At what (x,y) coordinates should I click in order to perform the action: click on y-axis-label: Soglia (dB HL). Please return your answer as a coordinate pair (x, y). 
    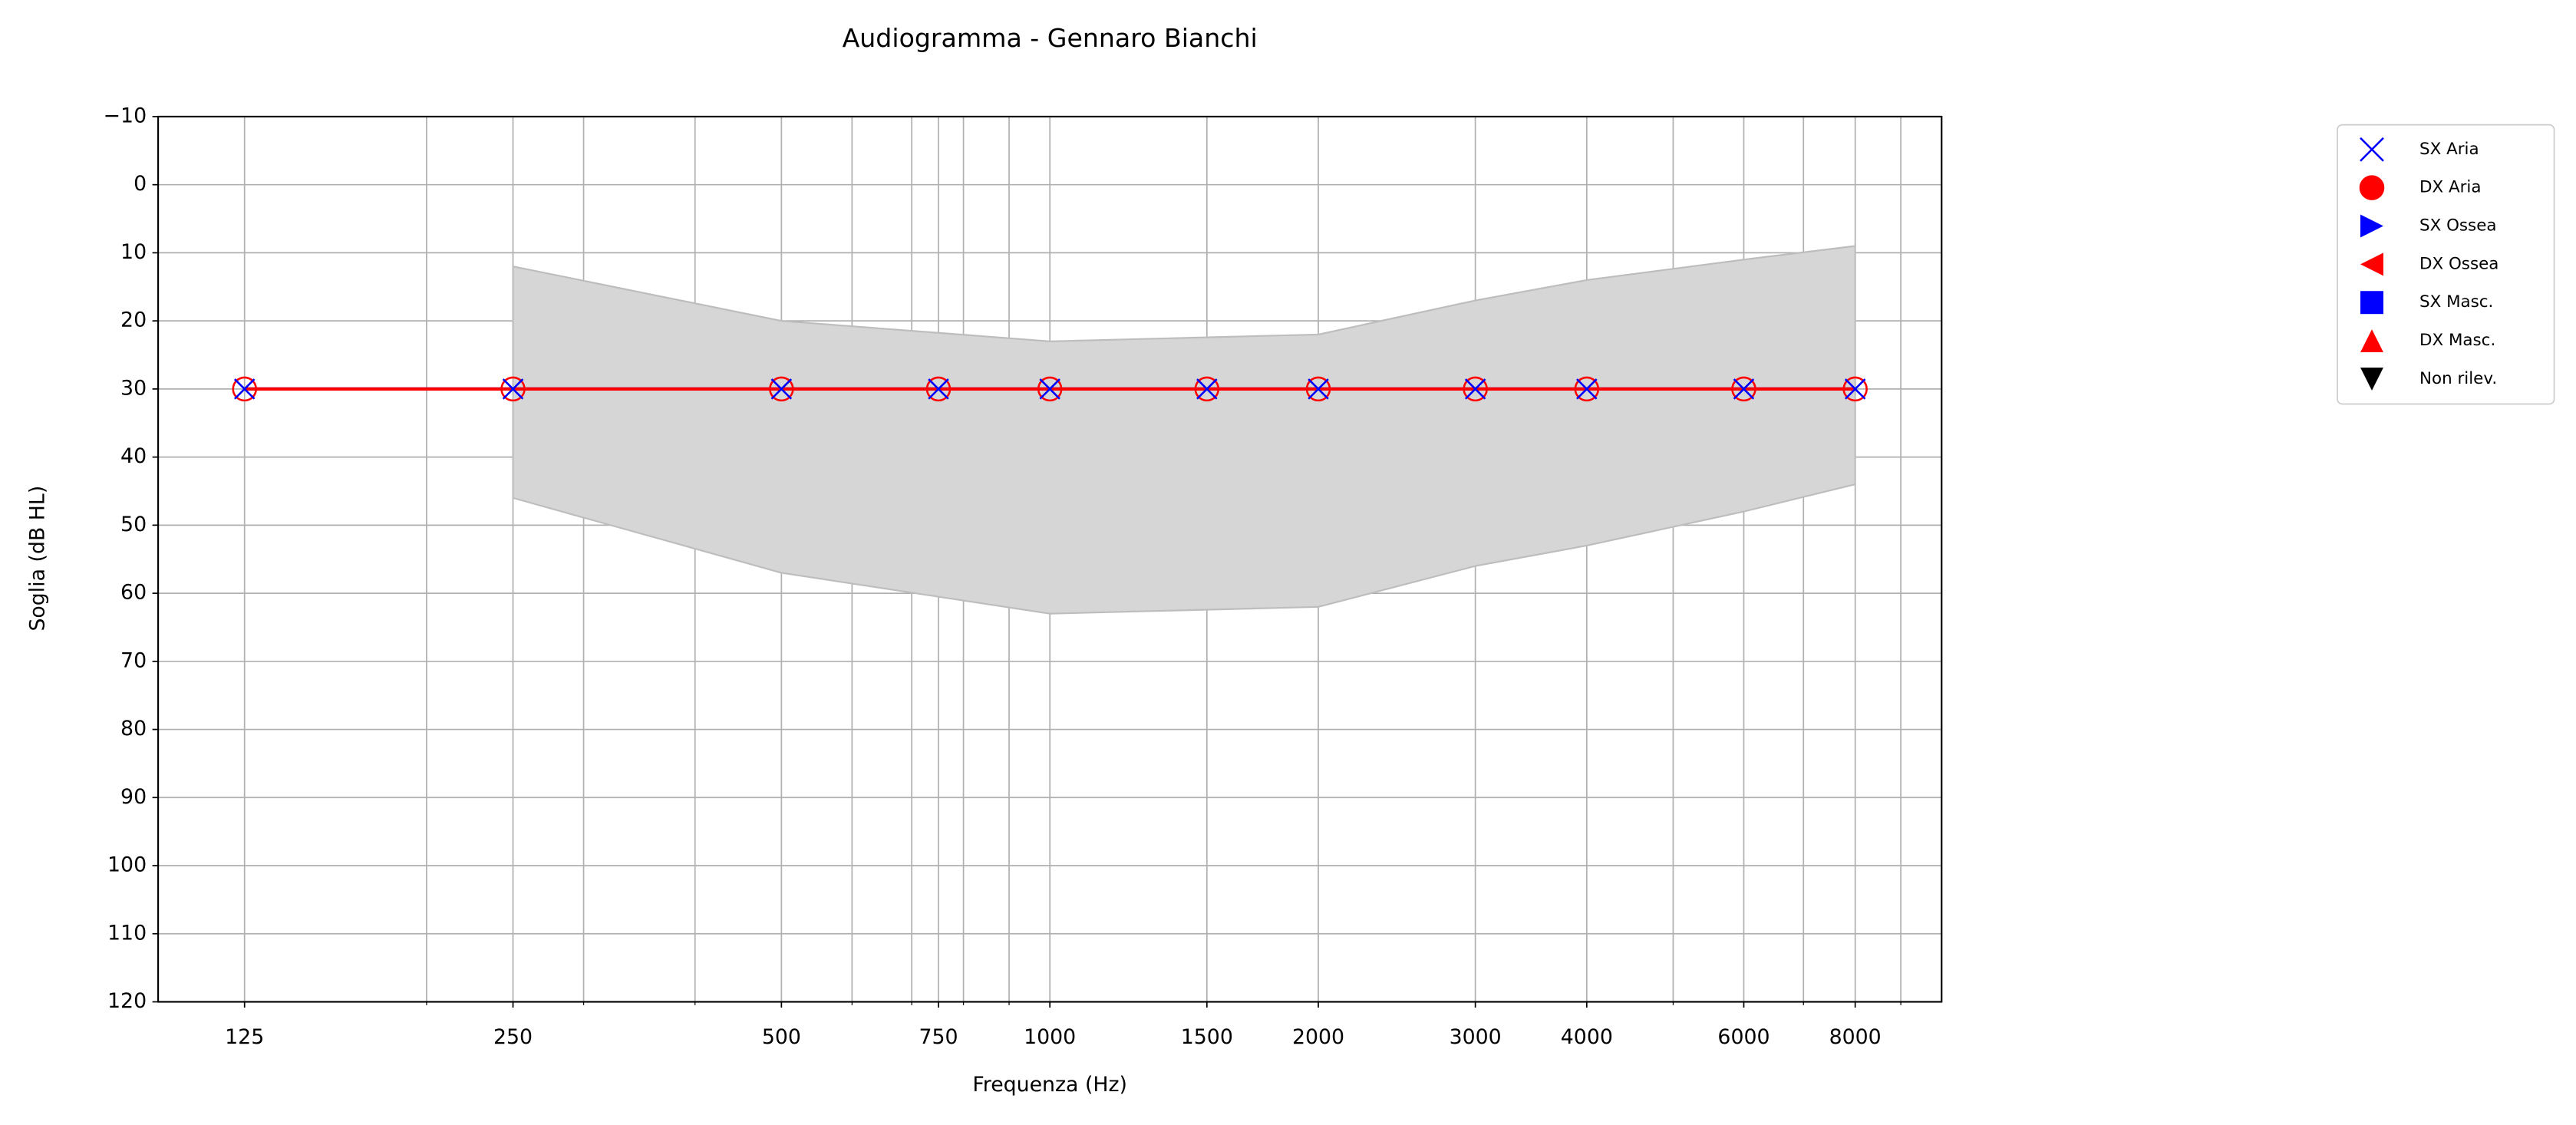
    Looking at the image, I should click on (37, 559).